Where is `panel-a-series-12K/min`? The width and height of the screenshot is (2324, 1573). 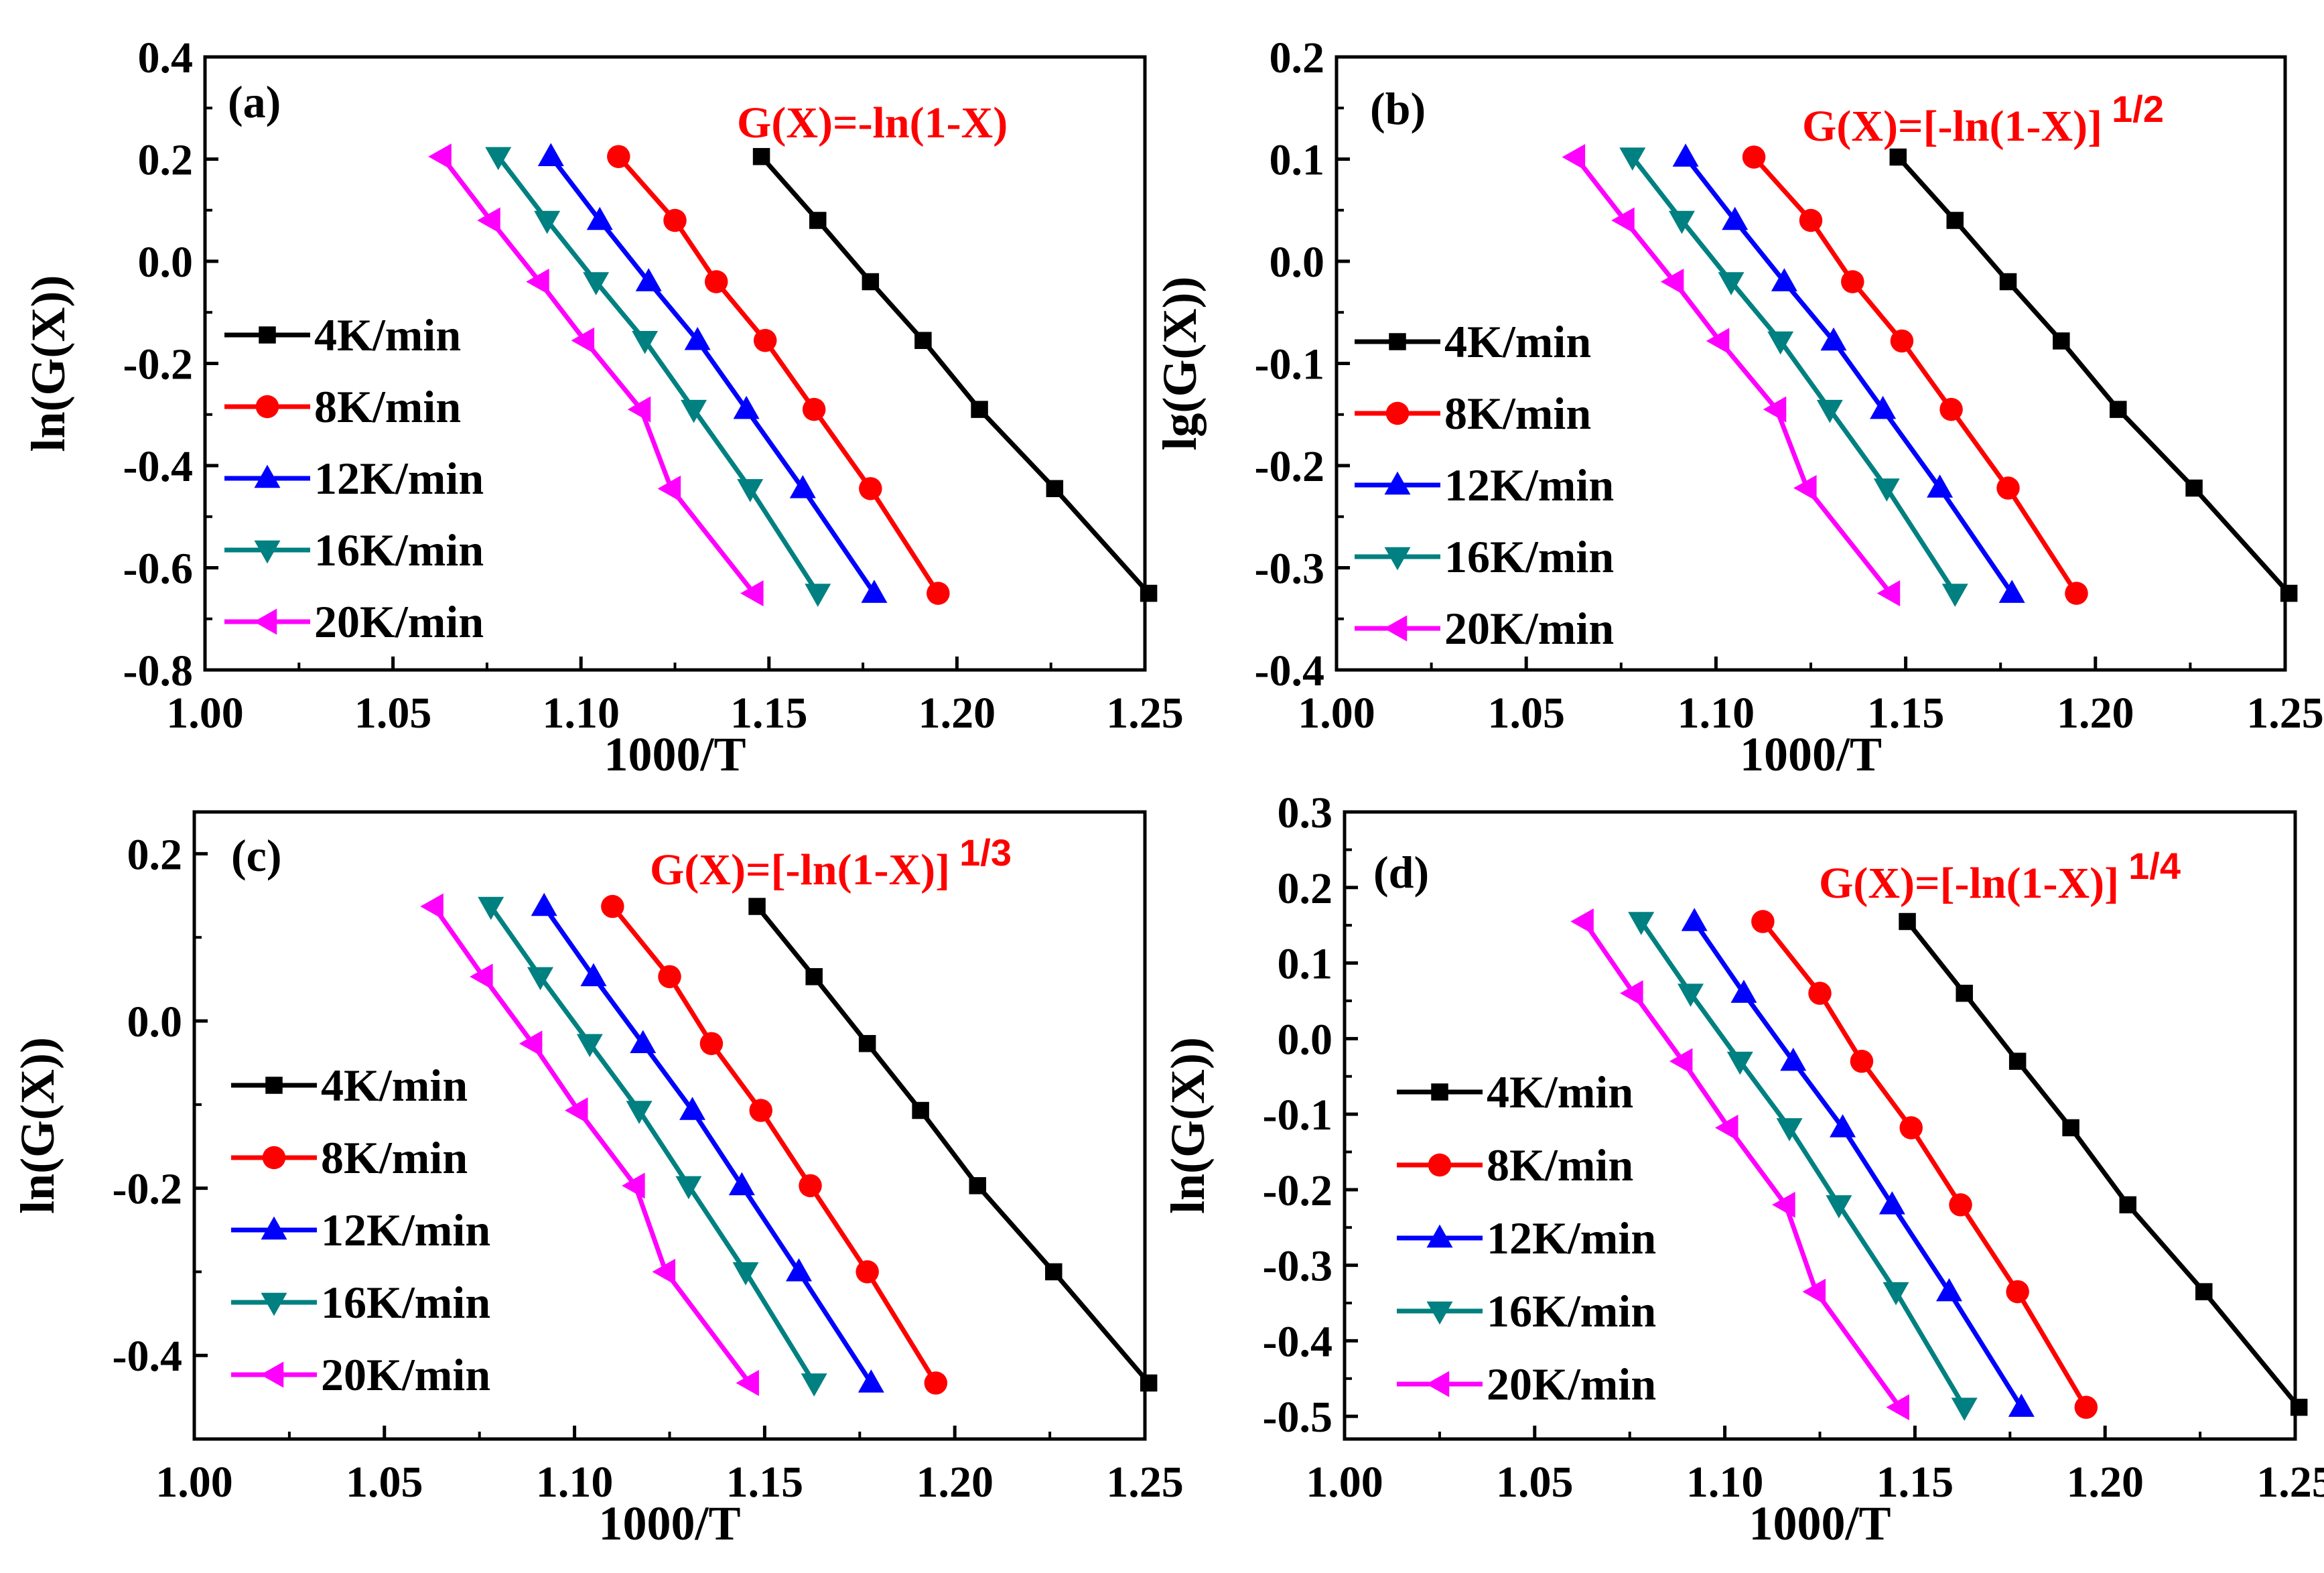
panel-a-series-12K/min is located at coordinates (712, 373).